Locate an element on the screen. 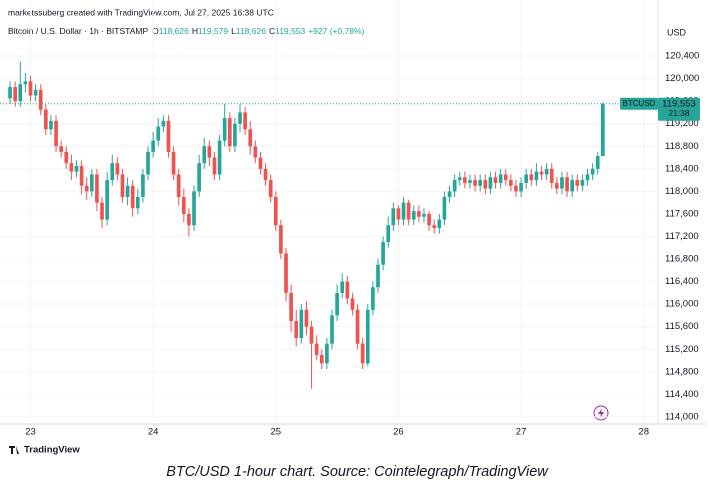  legend-ohlc-label: O is located at coordinates (155, 31).